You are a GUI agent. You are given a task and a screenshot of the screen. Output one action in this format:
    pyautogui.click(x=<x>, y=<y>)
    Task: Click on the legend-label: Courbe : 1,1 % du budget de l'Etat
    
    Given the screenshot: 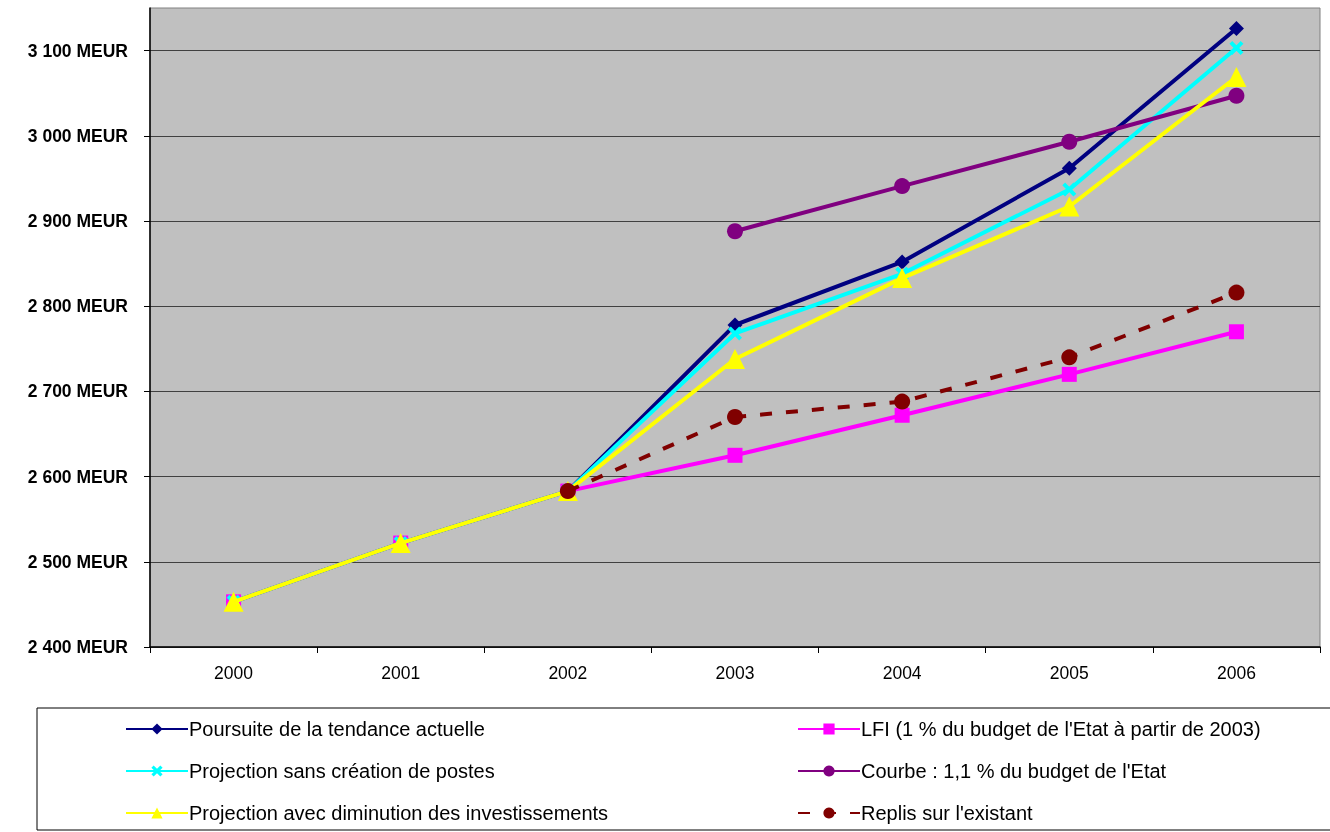 What is the action you would take?
    pyautogui.click(x=1014, y=771)
    